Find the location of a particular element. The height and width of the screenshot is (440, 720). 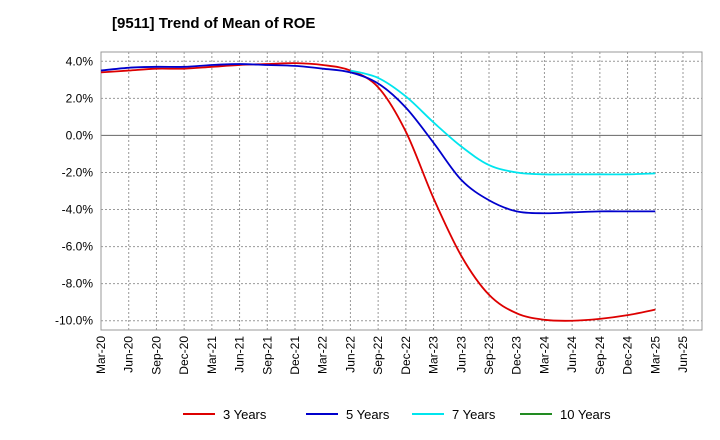

x-tick-label: Dec-21 is located at coordinates (295, 355).